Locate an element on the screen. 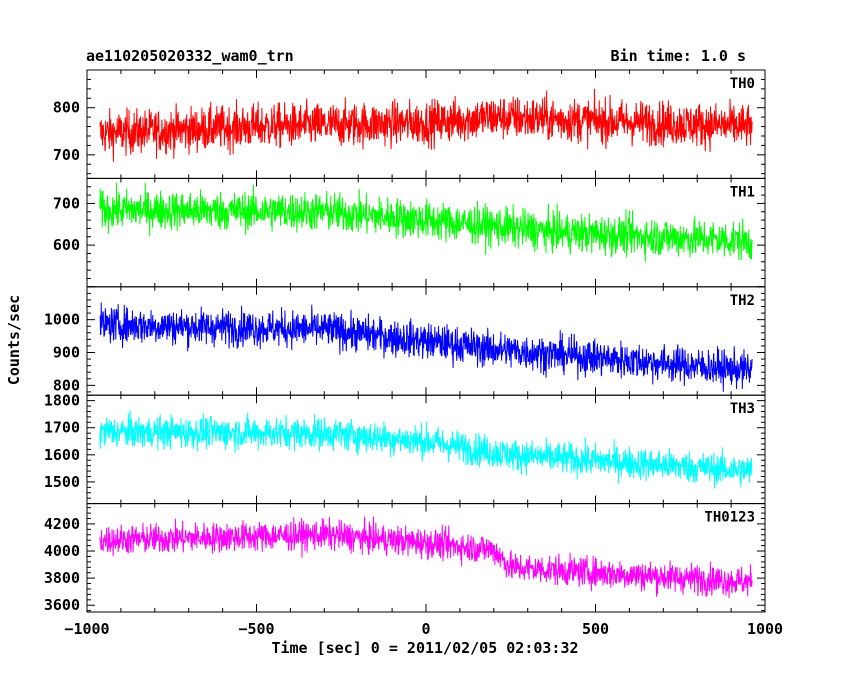 This screenshot has width=850, height=680. x-axis-title: Time [sec] 0 = 2011/02/05 02:03:32 is located at coordinates (424, 648).